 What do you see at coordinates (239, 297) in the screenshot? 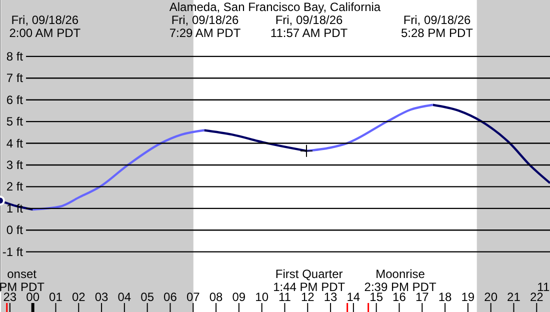
I see `x-tick-label: 09` at bounding box center [239, 297].